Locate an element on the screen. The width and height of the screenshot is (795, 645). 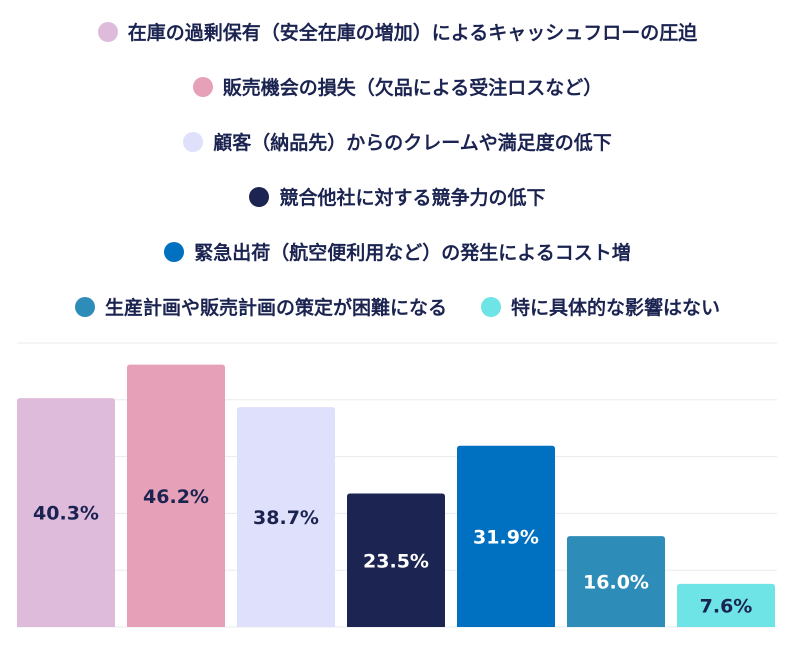
legend-item-no-impact: 特に具体的な影響はない is located at coordinates (600, 306).